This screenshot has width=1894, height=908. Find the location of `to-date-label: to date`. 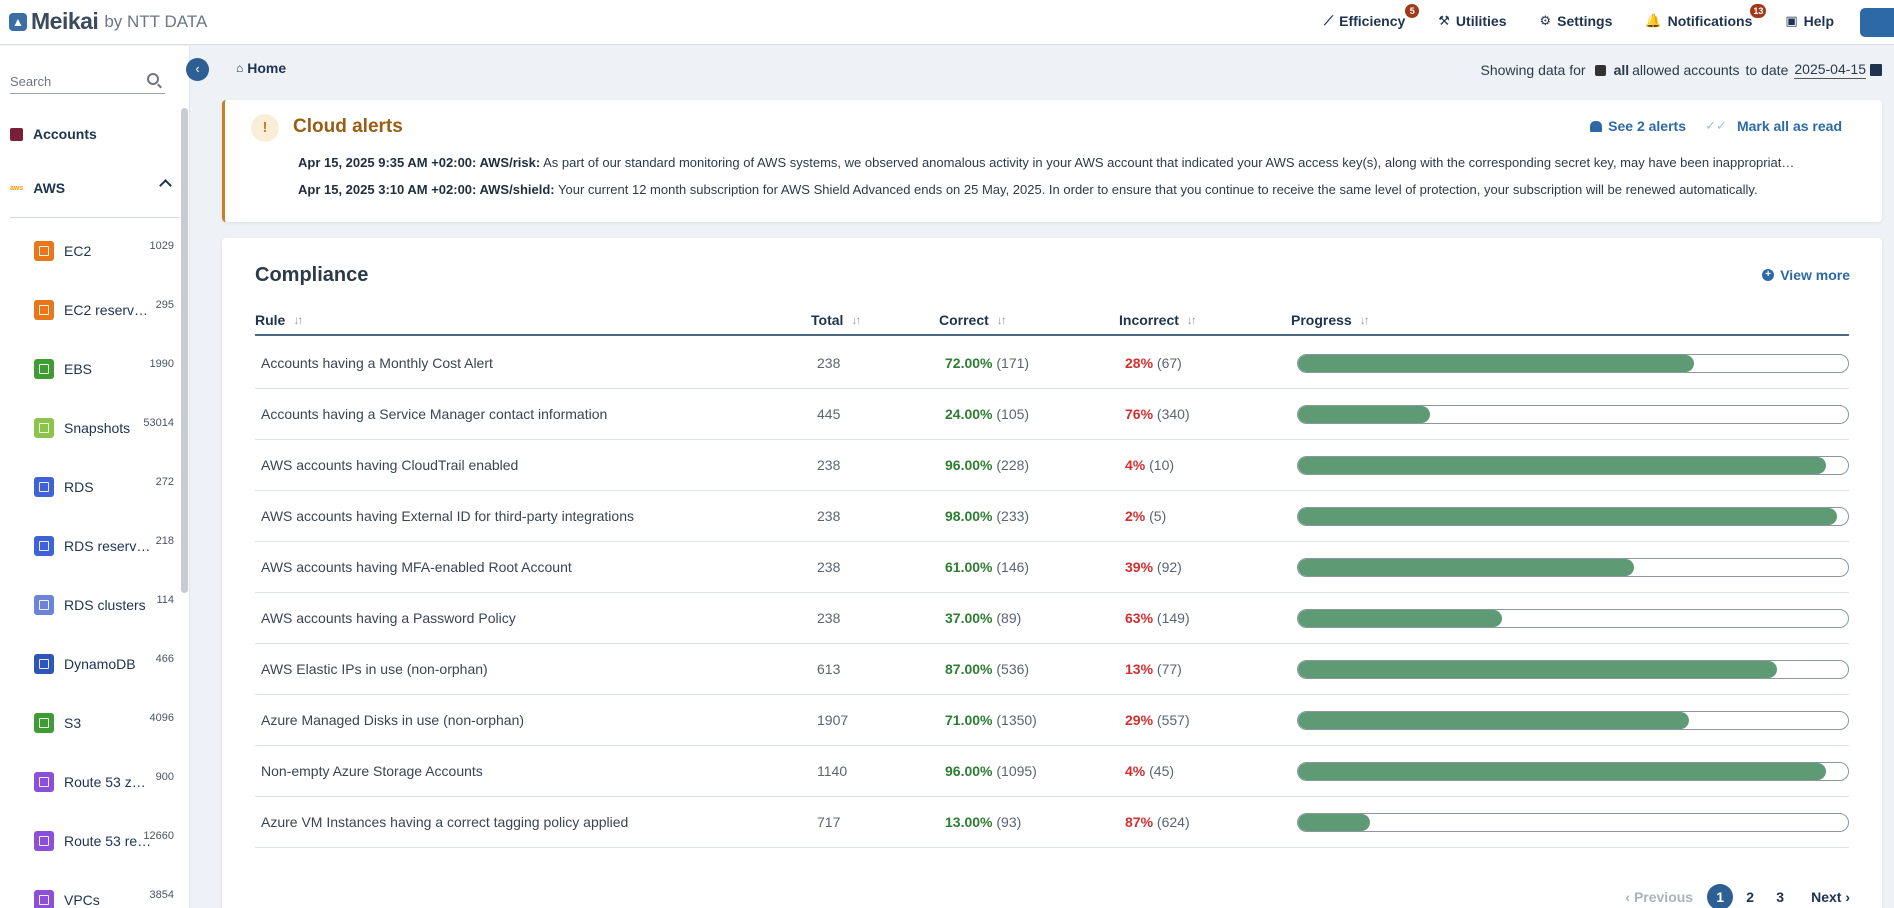

to-date-label: to date is located at coordinates (1767, 70).